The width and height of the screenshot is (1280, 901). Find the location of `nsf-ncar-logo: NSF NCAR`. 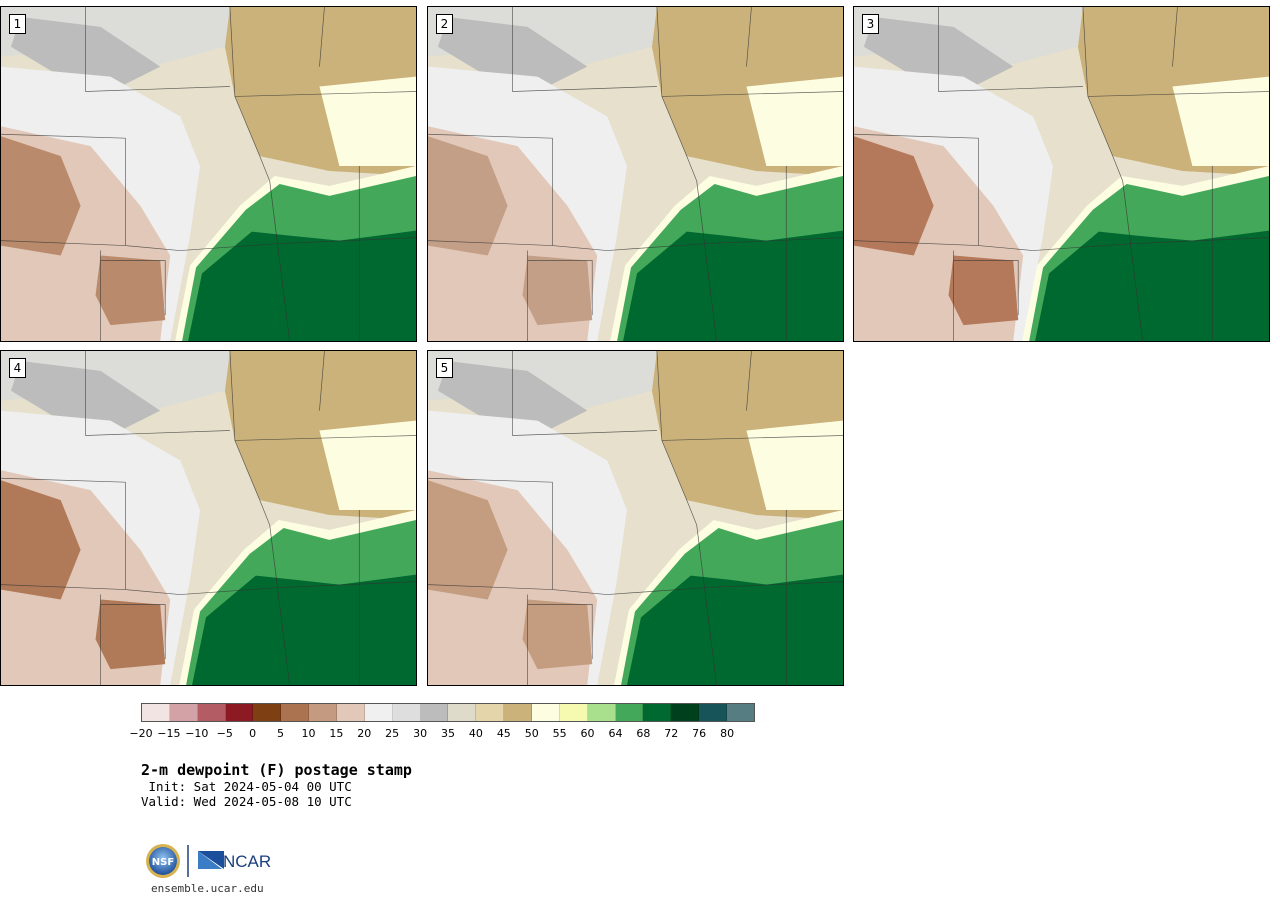

nsf-ncar-logo: NSF NCAR is located at coordinates (209, 861).